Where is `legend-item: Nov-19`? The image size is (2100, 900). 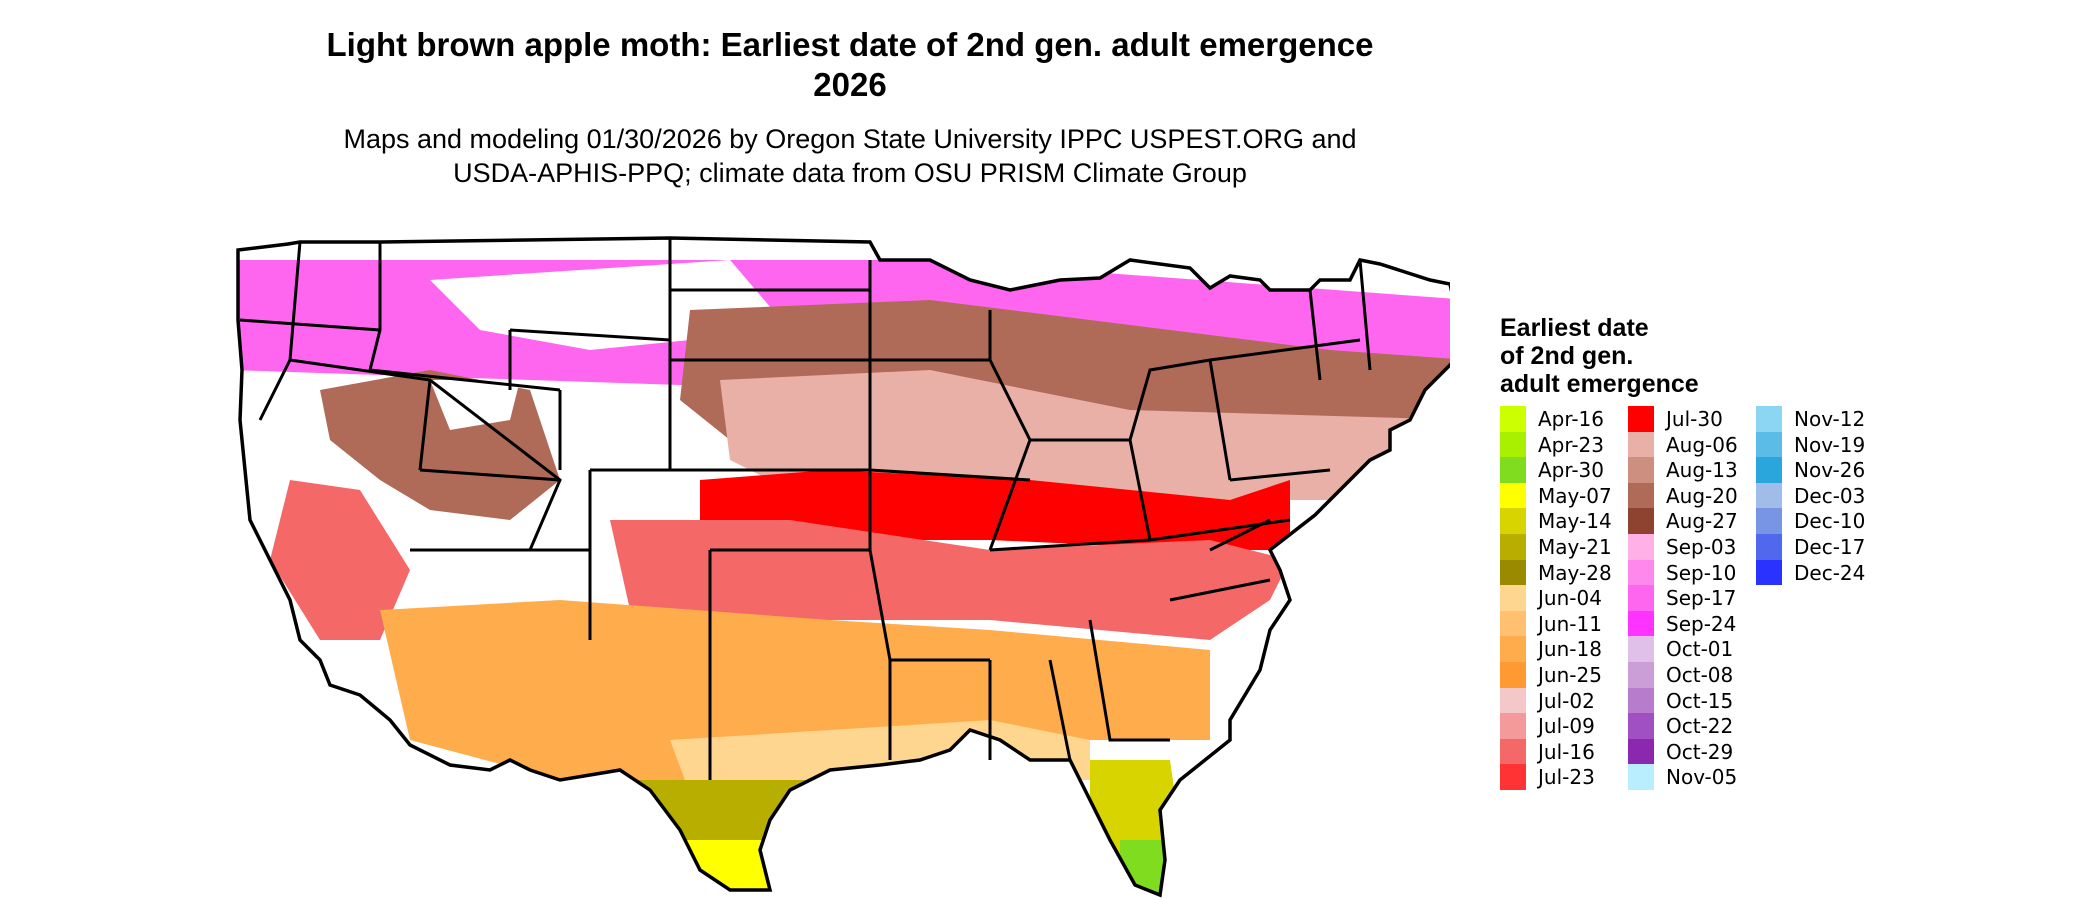
legend-item: Nov-19 is located at coordinates (1836, 444).